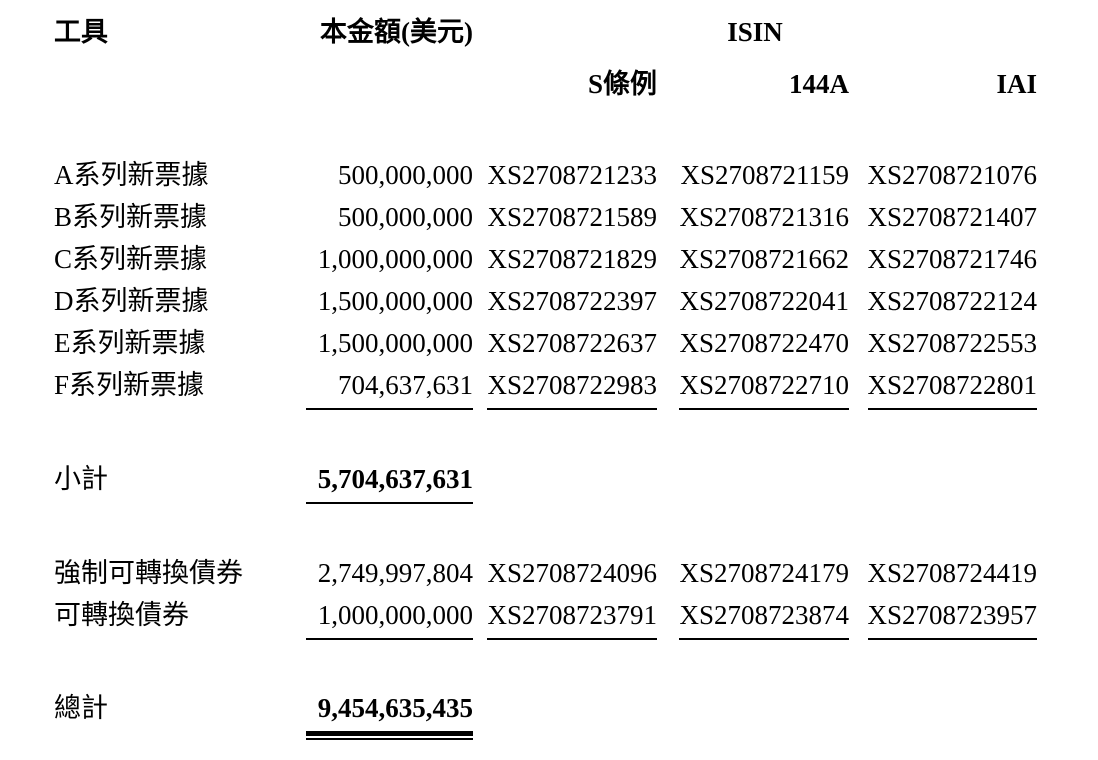 This screenshot has width=1098, height=760. I want to click on instrument-label: C系列新票據, so click(131, 259).